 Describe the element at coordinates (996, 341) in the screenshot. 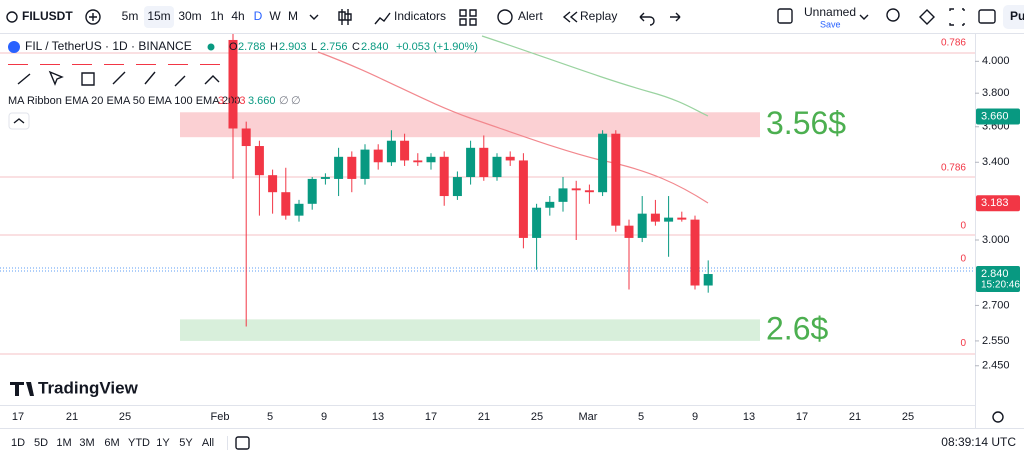

I see `y-tick-label: 2.550` at that location.